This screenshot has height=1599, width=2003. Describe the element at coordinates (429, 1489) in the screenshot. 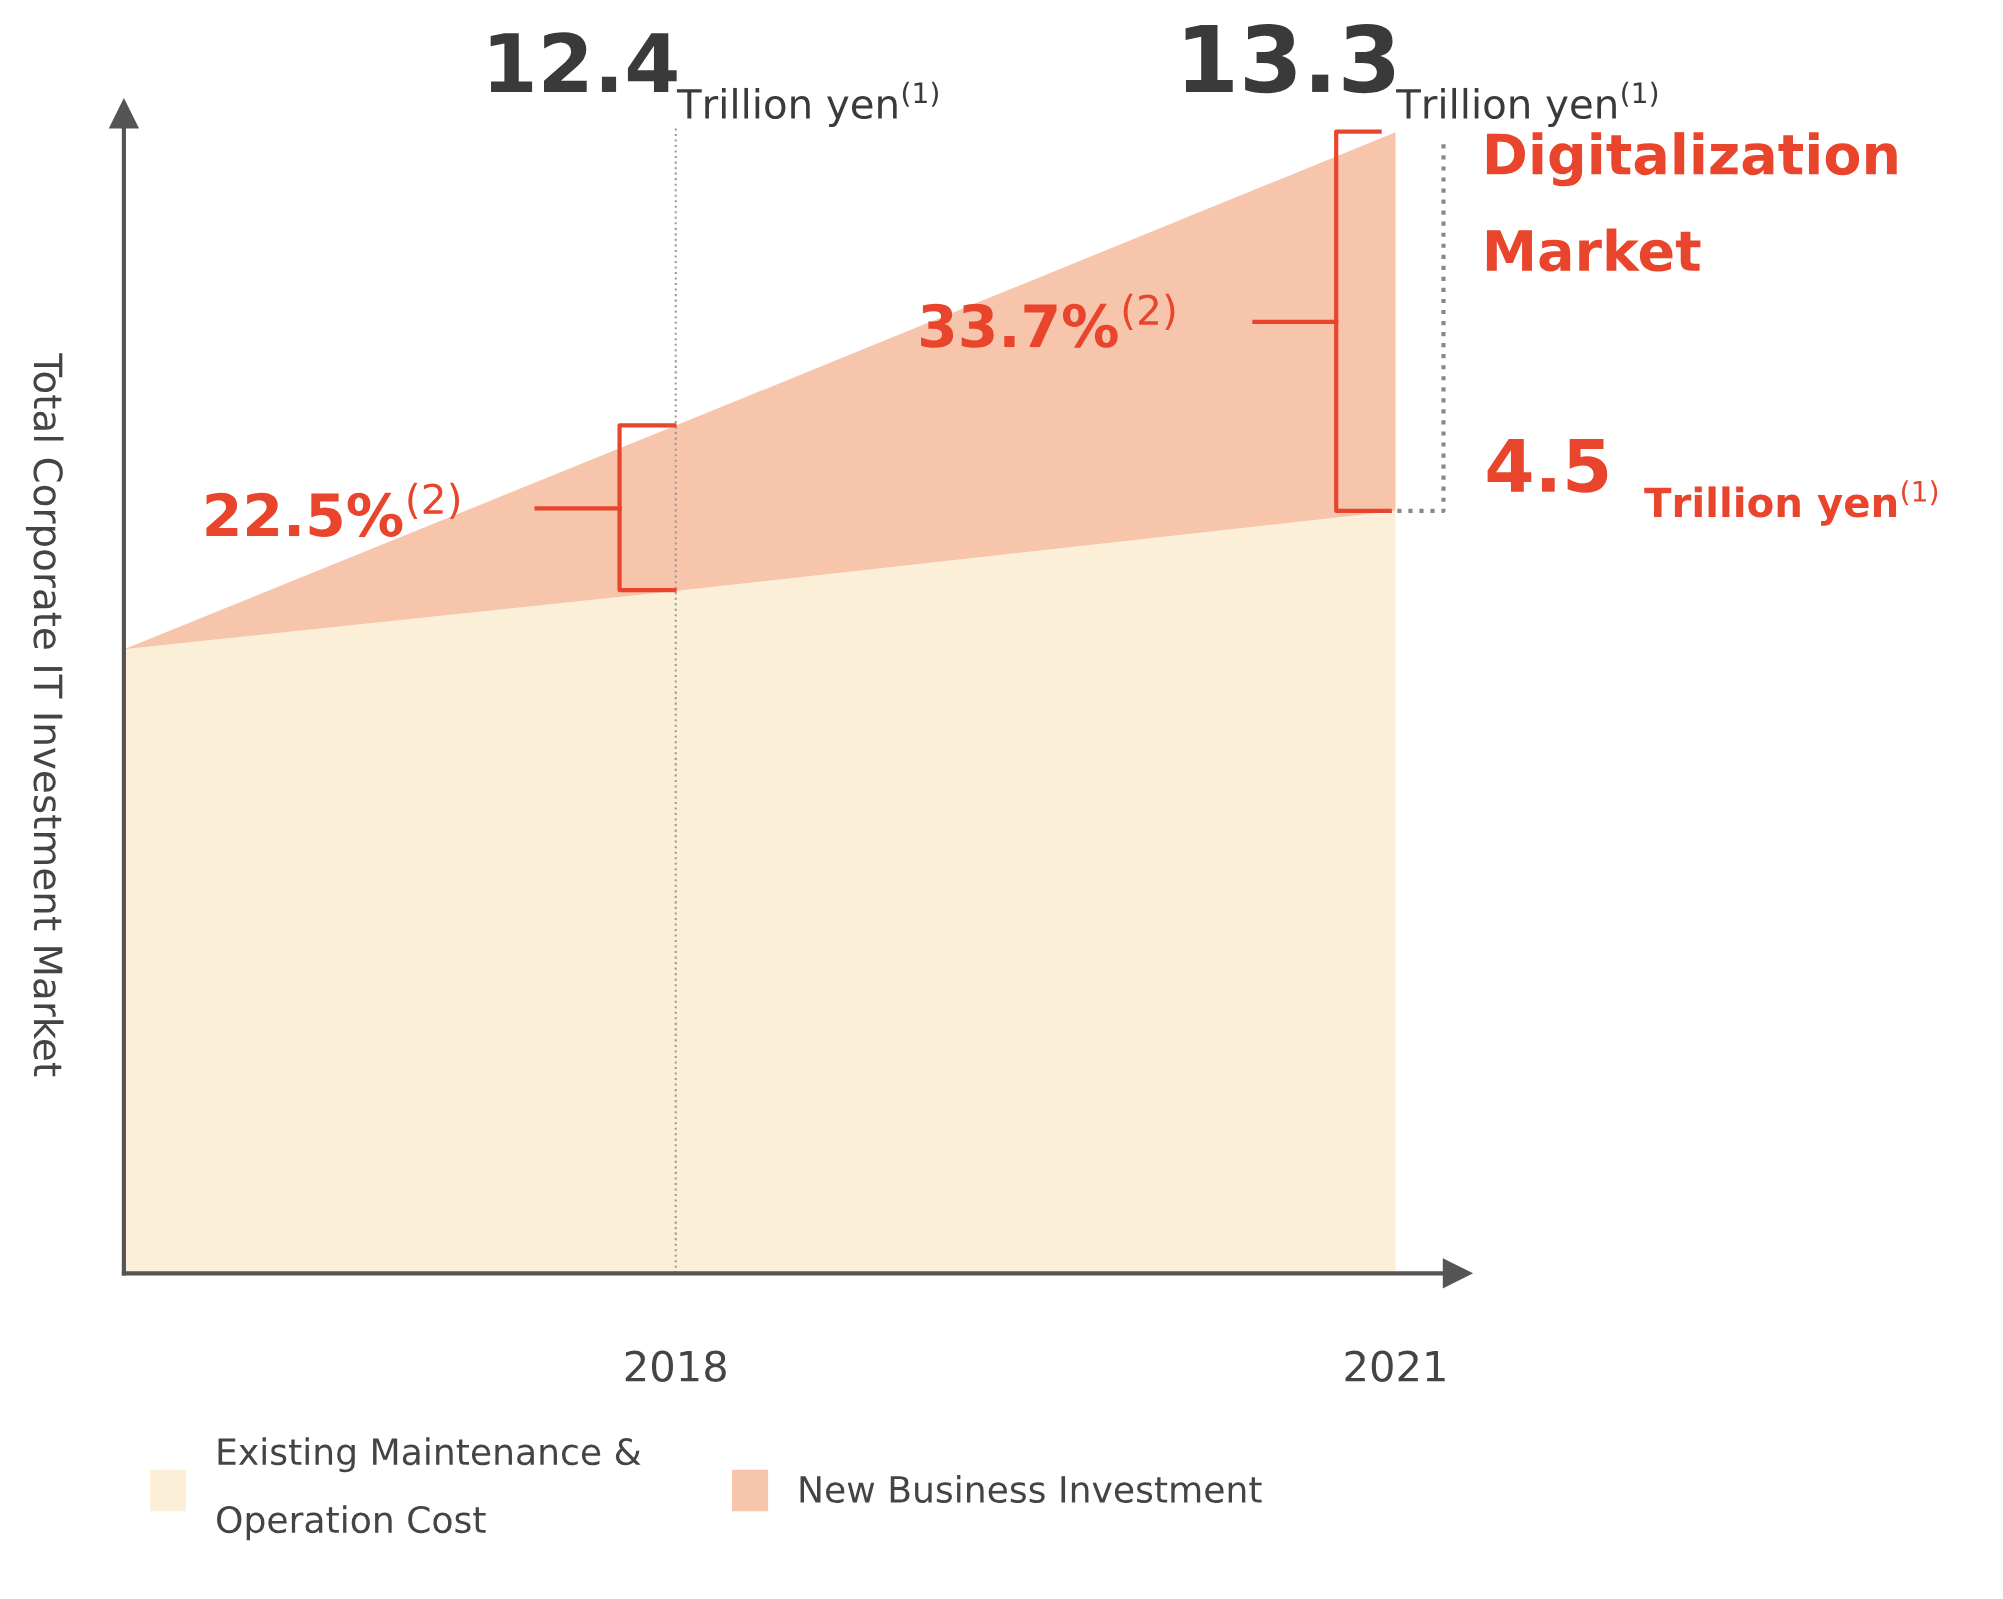

I see `legend-label: Existing Maintenance & Operation Cost` at that location.